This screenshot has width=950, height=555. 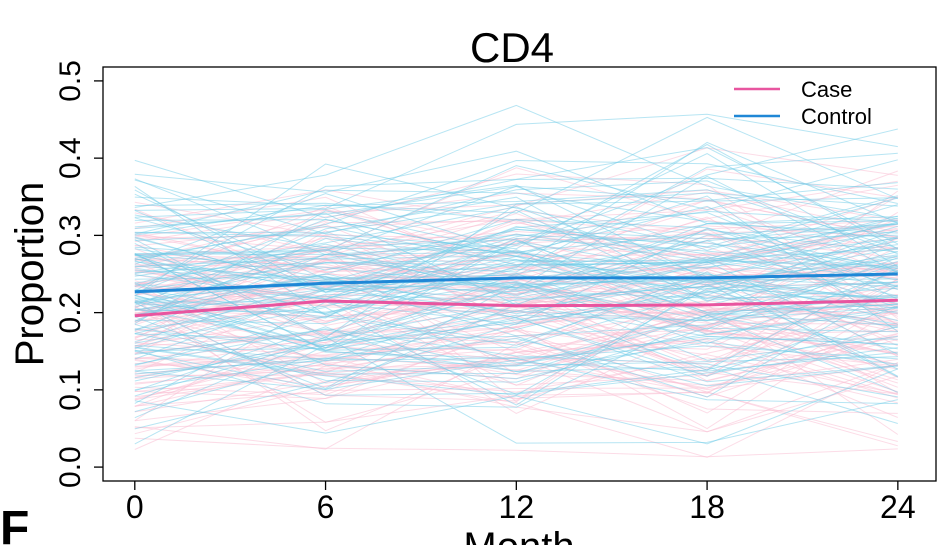 I want to click on legend-label-control: Control, so click(x=836, y=116).